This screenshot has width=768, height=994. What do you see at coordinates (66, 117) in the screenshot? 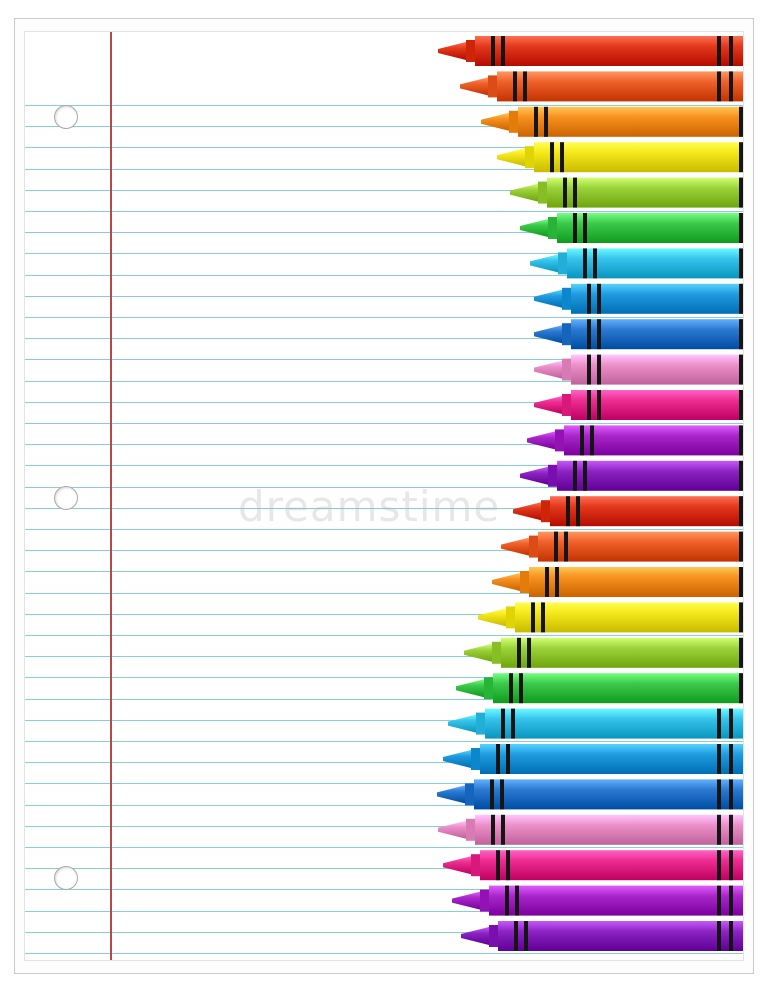
I see `punch-hole-top` at bounding box center [66, 117].